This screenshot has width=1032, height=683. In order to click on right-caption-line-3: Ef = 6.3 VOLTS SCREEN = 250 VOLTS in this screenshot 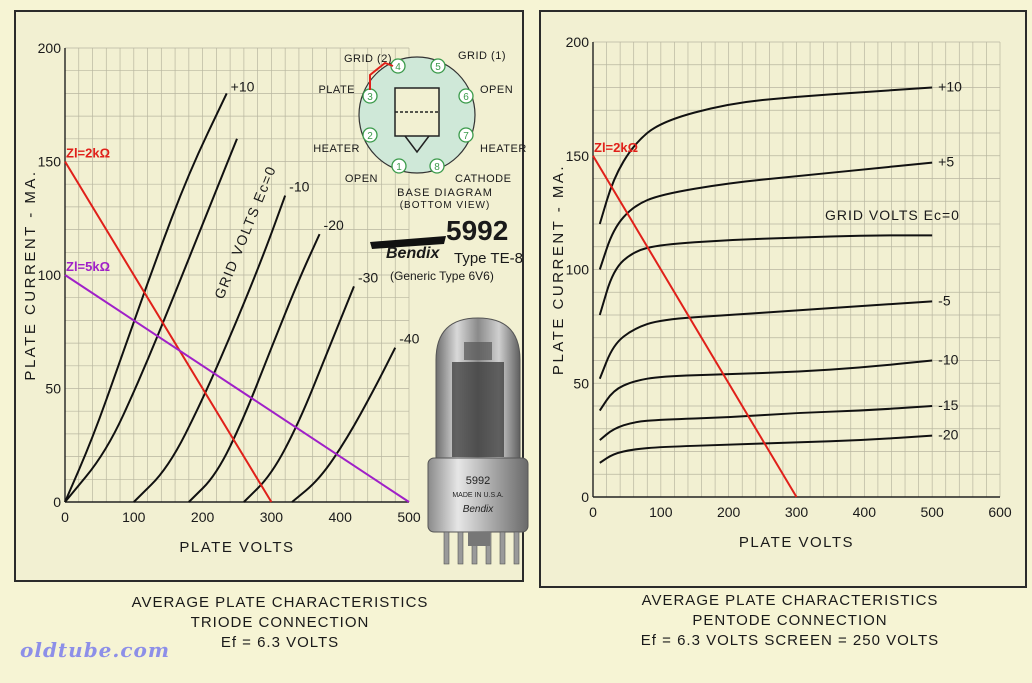, I will do `click(790, 640)`.